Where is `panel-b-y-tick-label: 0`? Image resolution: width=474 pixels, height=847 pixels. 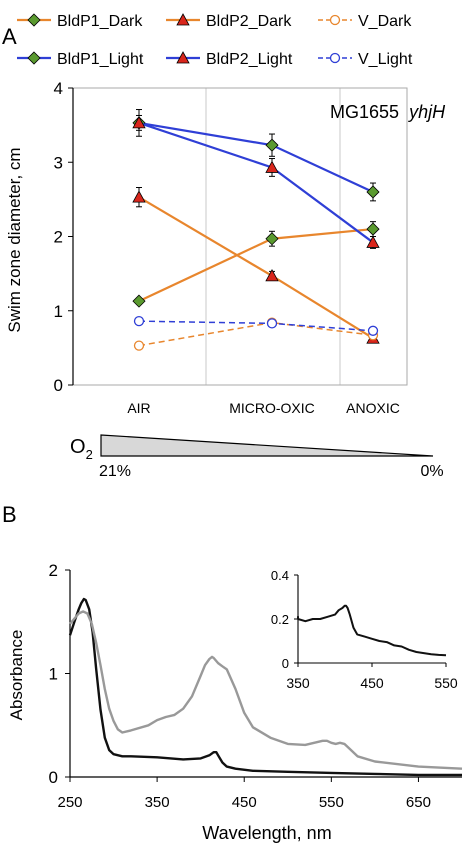 panel-b-y-tick-label: 0 is located at coordinates (53, 777).